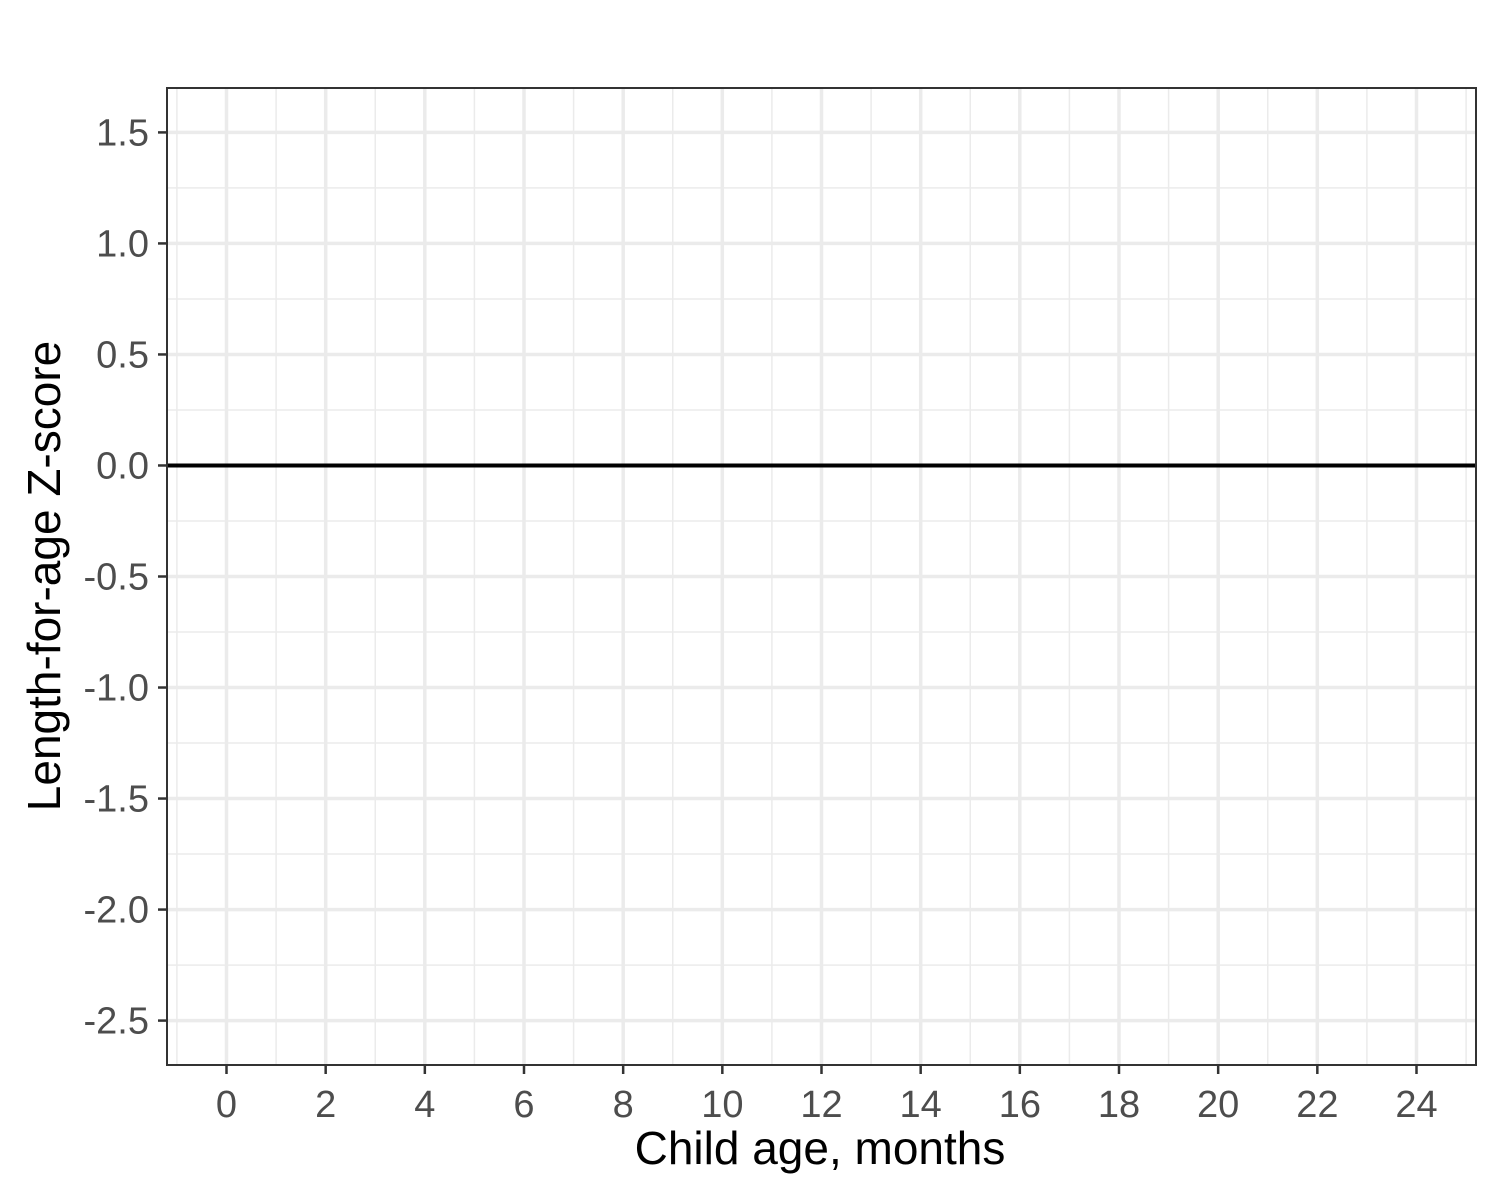  What do you see at coordinates (116, 911) in the screenshot?
I see `y-tick-label: -2.0` at bounding box center [116, 911].